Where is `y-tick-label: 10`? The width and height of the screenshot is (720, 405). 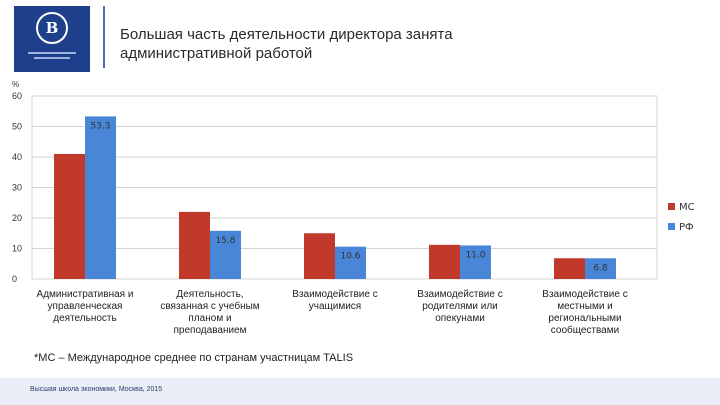
y-tick-label: 10 is located at coordinates (17, 249).